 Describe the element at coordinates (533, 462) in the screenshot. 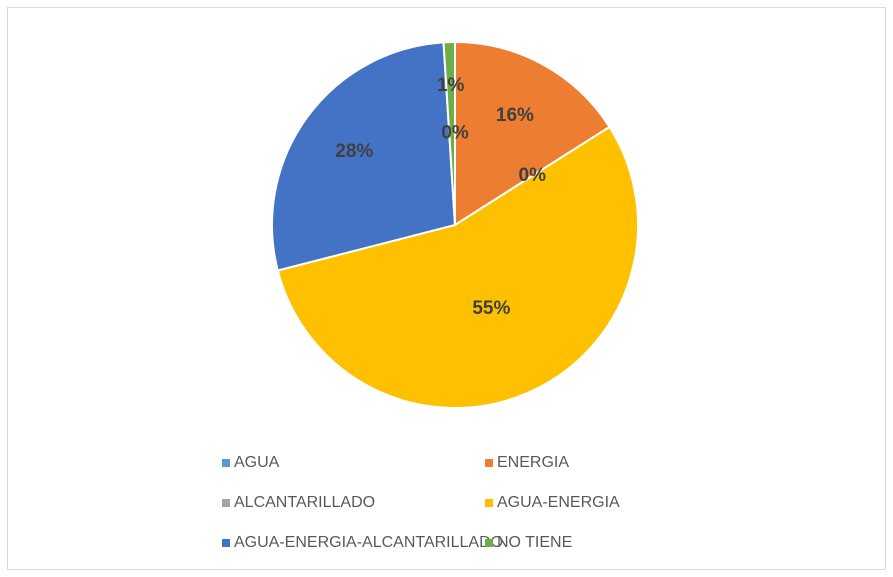

I see `legend-label: ENERGIA` at that location.